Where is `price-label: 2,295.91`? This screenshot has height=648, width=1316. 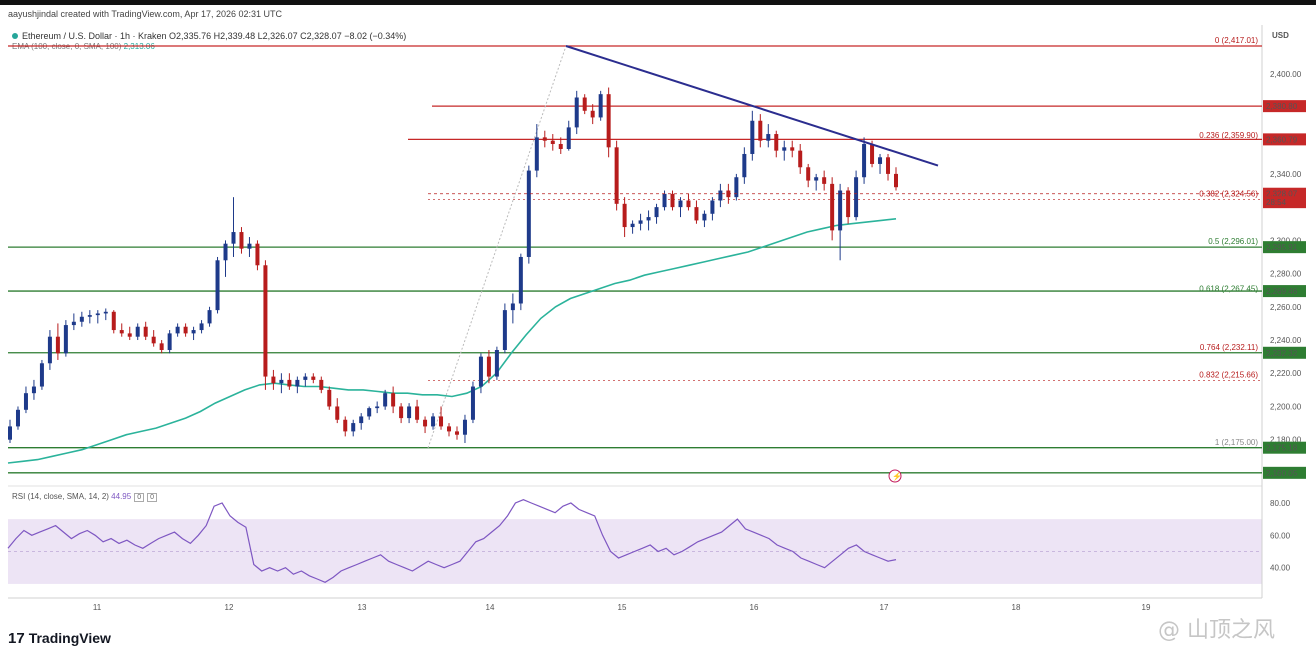 price-label: 2,295.91 is located at coordinates (1282, 247).